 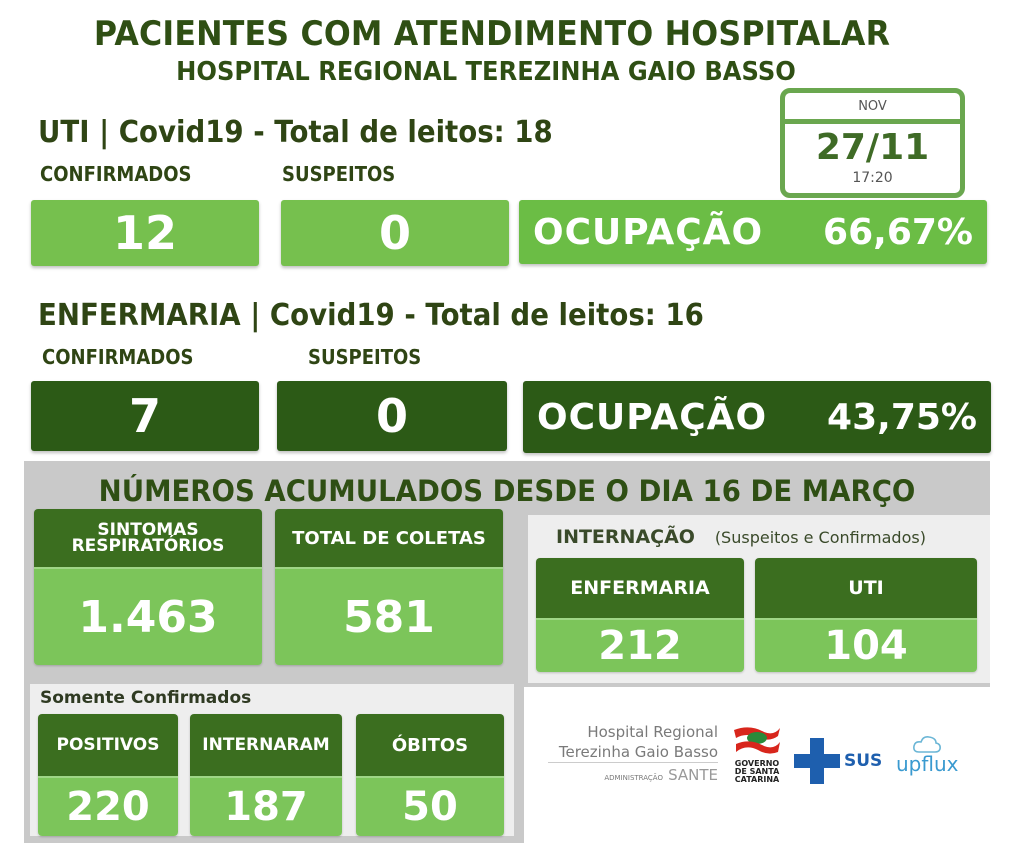 What do you see at coordinates (145, 233) in the screenshot?
I see `uti-confirmed-value: 12` at bounding box center [145, 233].